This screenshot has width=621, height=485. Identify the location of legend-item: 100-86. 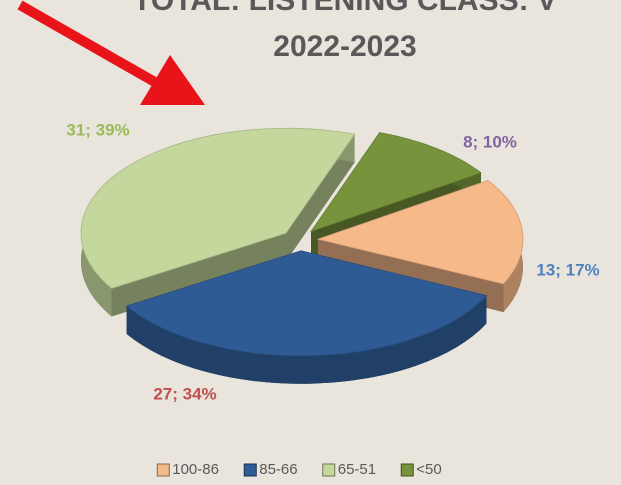
(187, 469).